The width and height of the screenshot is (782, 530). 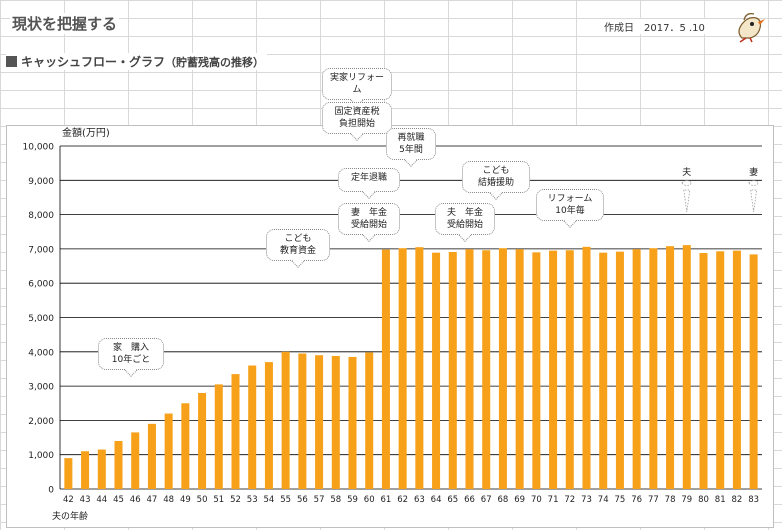 I want to click on section-subtitle: （貯蓄残高の推移）, so click(x=215, y=62).